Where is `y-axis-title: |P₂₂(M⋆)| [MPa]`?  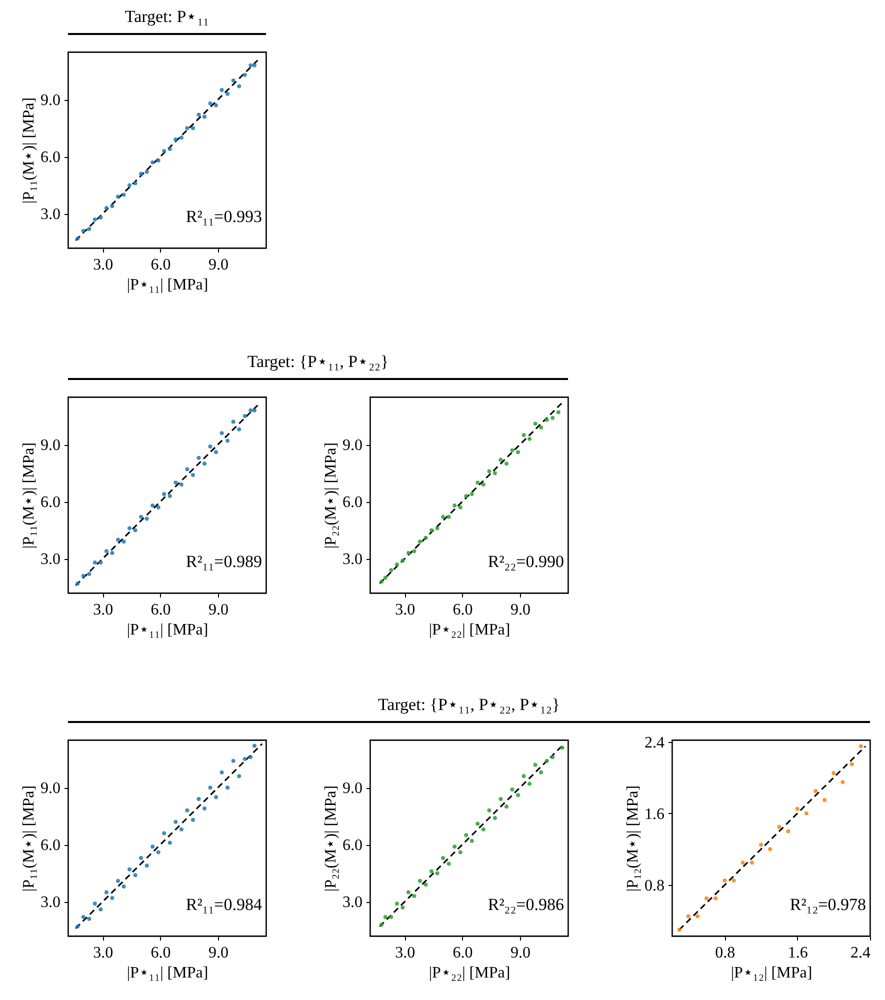 y-axis-title: |P₂₂(M⋆)| [MPa] is located at coordinates (331, 495).